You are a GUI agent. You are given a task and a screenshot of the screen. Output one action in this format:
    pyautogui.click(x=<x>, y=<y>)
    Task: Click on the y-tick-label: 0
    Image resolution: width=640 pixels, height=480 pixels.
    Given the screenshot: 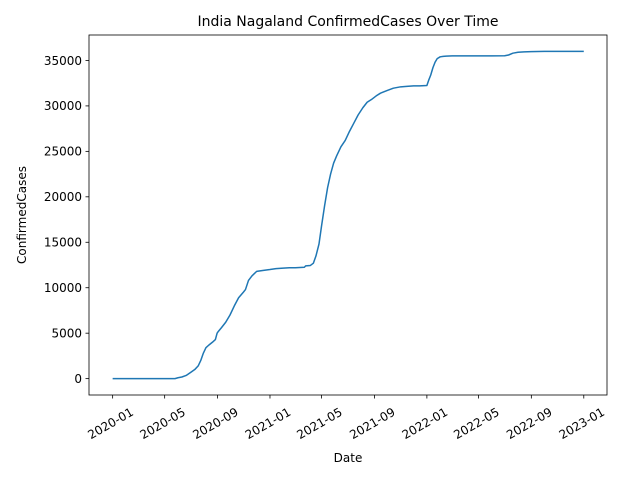 What is the action you would take?
    pyautogui.click(x=78, y=379)
    